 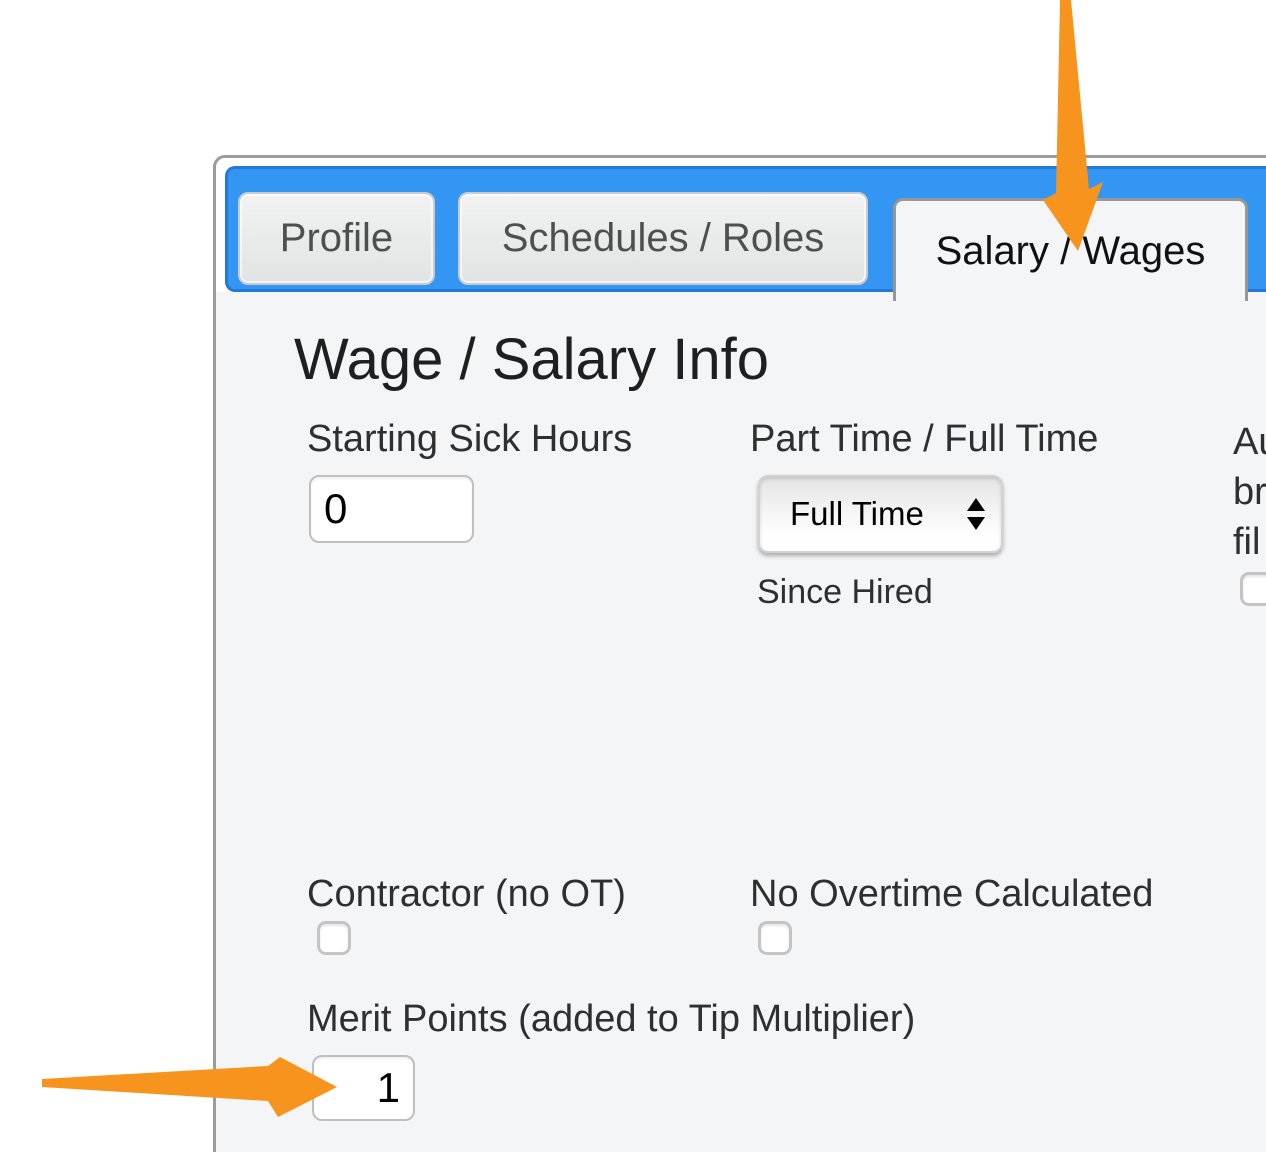 What do you see at coordinates (466, 894) in the screenshot?
I see `contractor-no-ot-label: Contractor (no OT)` at bounding box center [466, 894].